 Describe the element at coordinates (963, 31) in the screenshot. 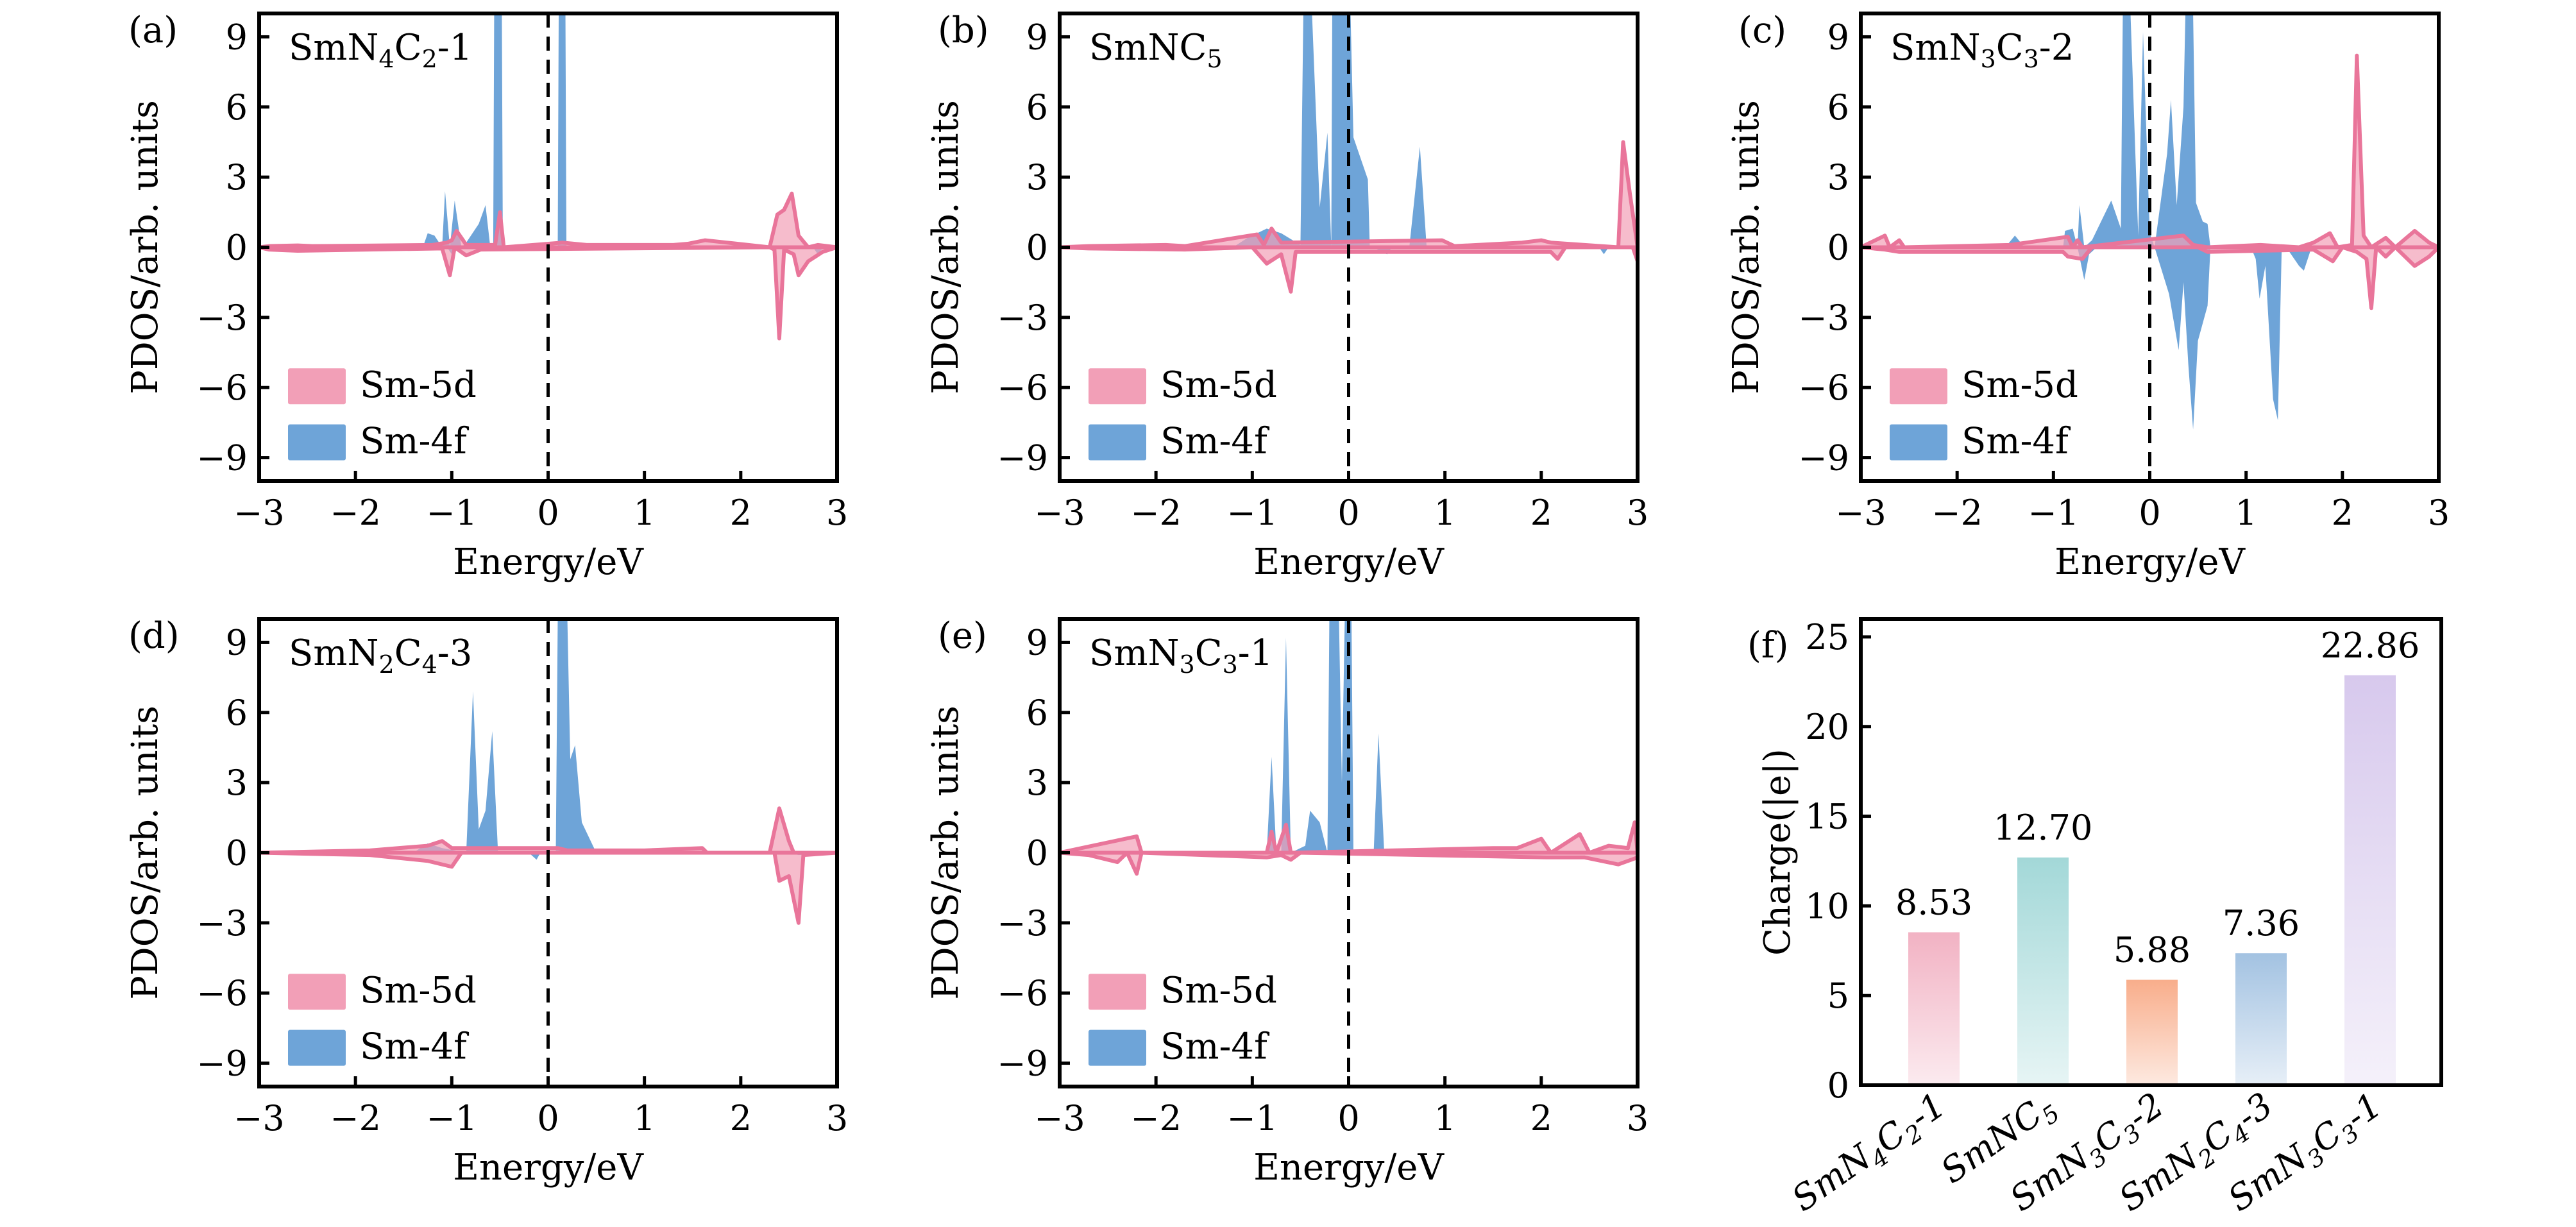

I see `panel-tag: (b)` at that location.